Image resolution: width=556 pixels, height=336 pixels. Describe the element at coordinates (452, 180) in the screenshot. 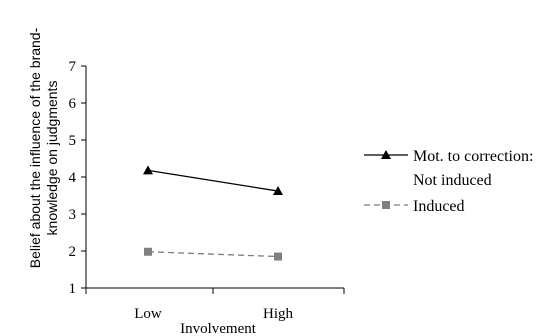

I see `legend-label: Not induced` at that location.